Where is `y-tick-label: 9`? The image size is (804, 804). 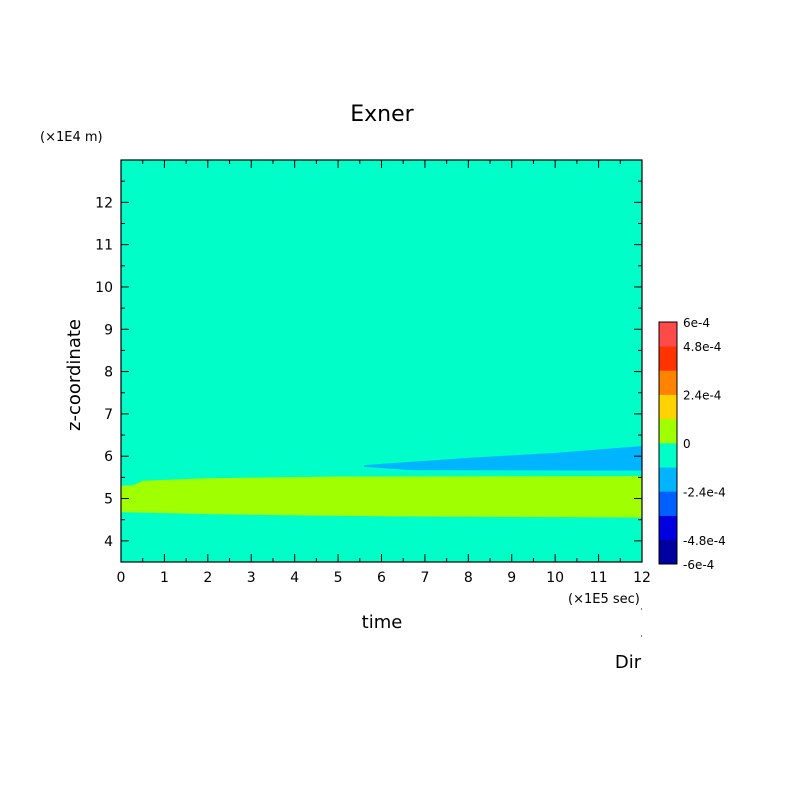 y-tick-label: 9 is located at coordinates (108, 330).